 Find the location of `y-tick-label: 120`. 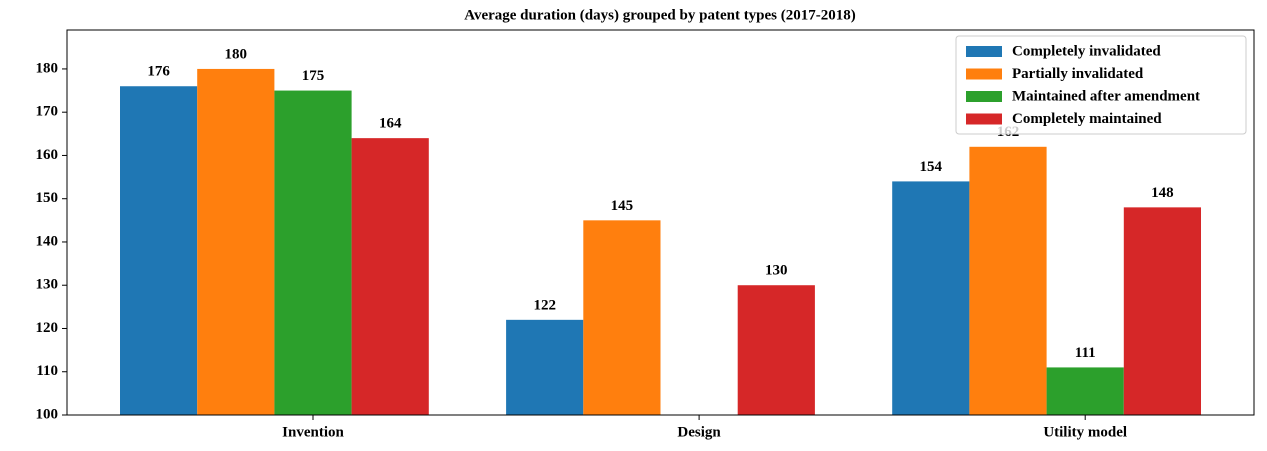

y-tick-label: 120 is located at coordinates (47, 328).